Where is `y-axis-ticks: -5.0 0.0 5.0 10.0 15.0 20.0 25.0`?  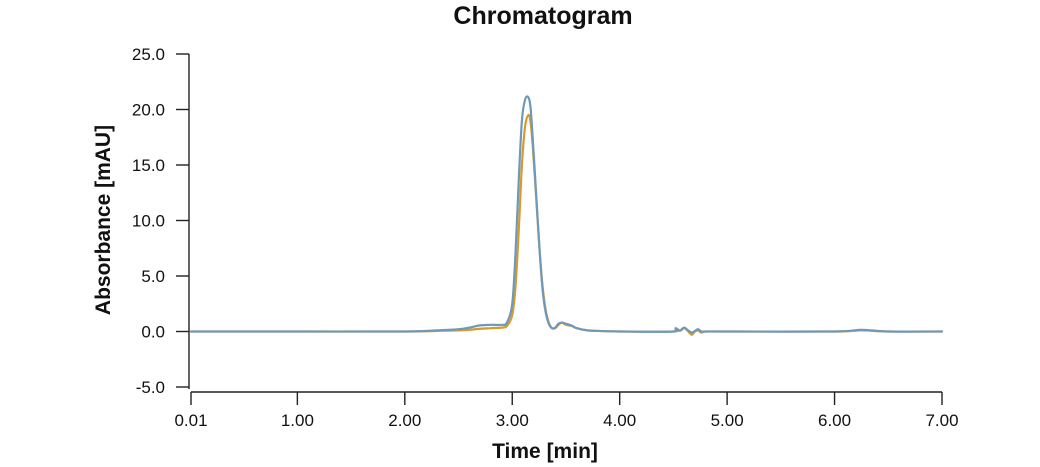 y-axis-ticks: -5.0 0.0 5.0 10.0 15.0 20.0 25.0 is located at coordinates (160, 221).